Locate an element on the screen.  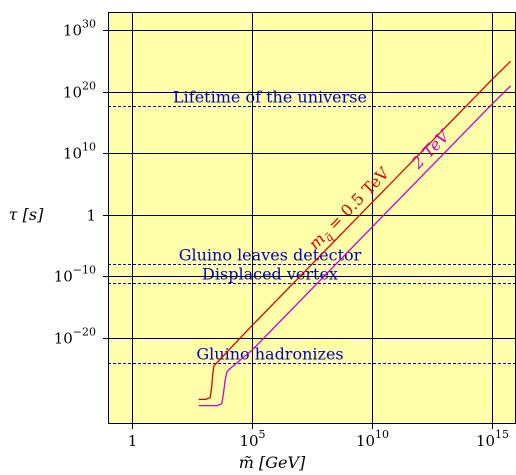
x-tick-label: 105 is located at coordinates (252, 439).